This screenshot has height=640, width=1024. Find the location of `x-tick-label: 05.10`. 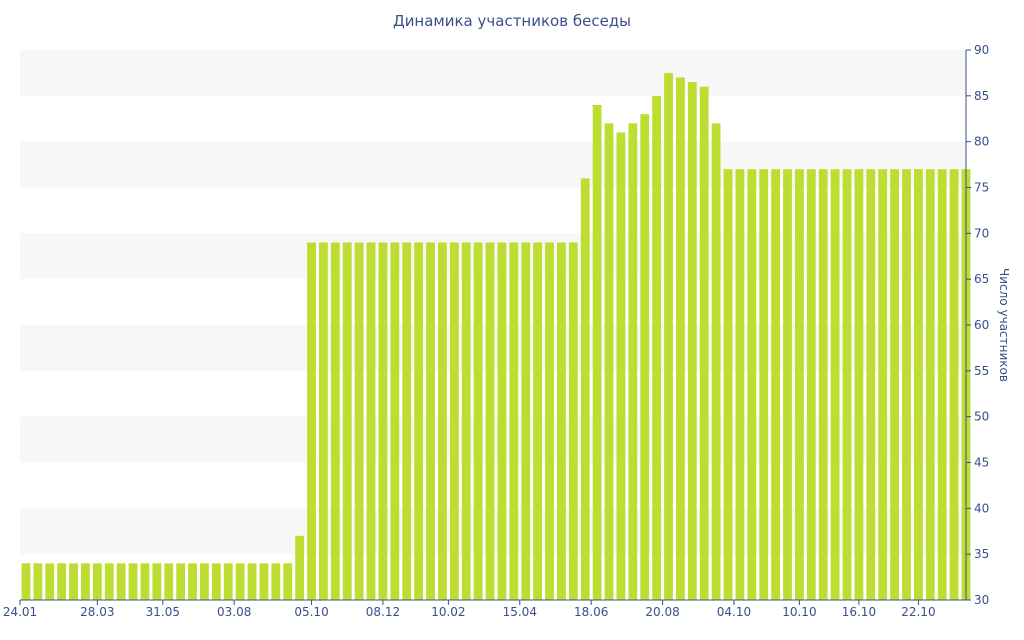

x-tick-label: 05.10 is located at coordinates (311, 612).